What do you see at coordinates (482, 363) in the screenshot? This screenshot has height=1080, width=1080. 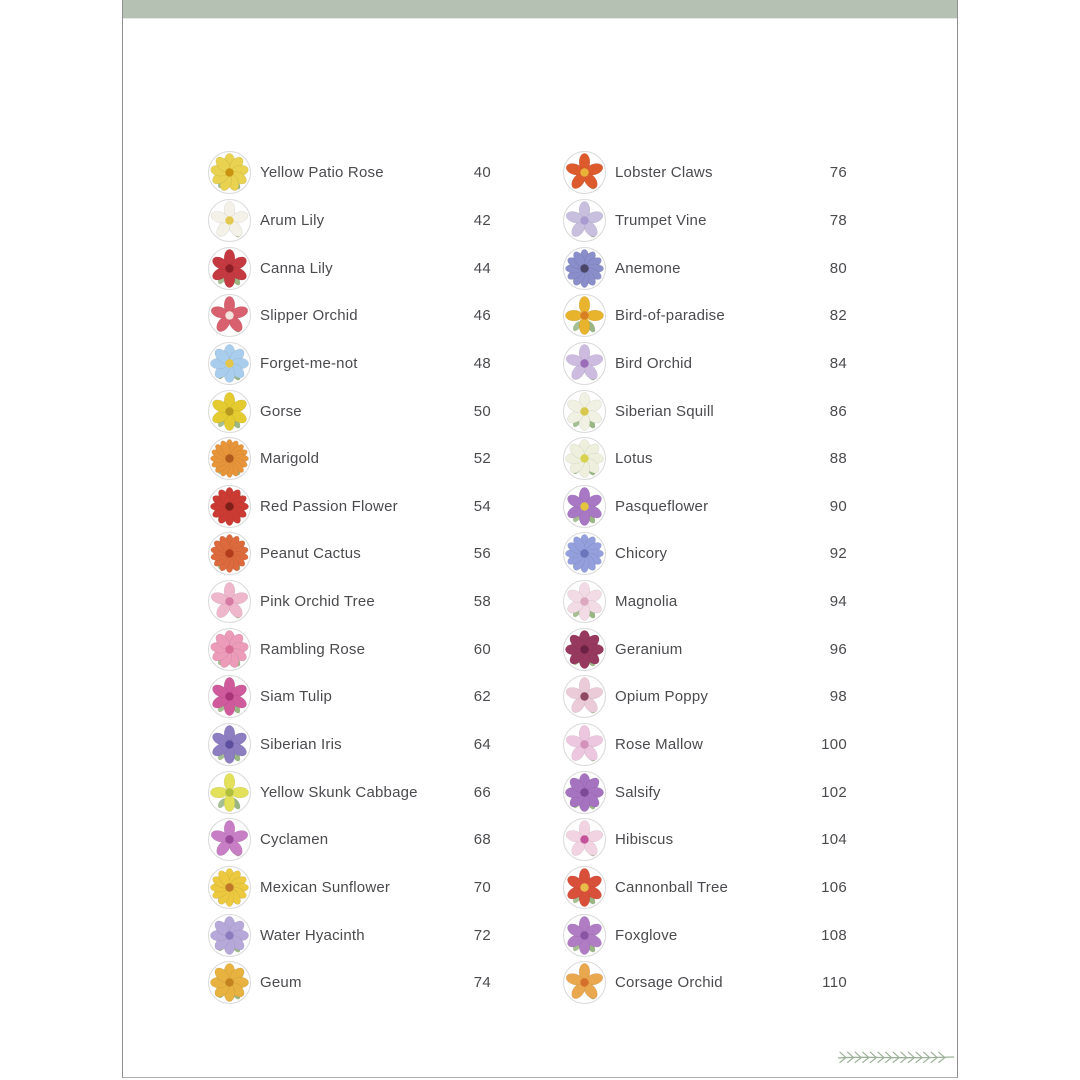 I see `entry-page-number: 48` at bounding box center [482, 363].